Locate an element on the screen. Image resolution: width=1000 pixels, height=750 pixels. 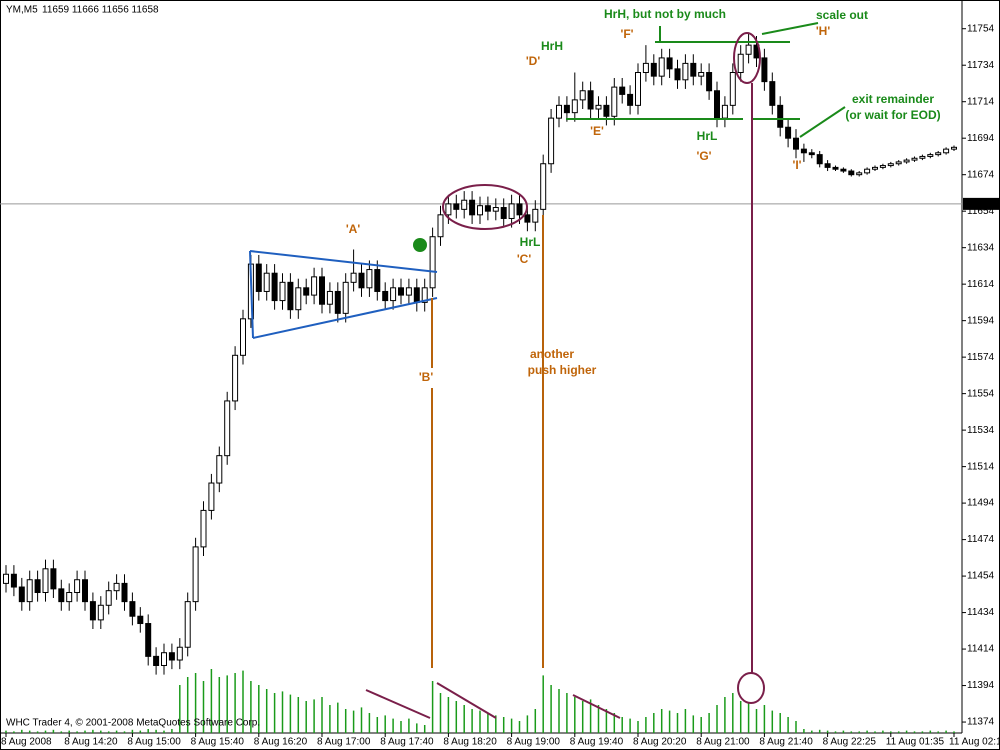
pointer-line is located at coordinates (822, 122).